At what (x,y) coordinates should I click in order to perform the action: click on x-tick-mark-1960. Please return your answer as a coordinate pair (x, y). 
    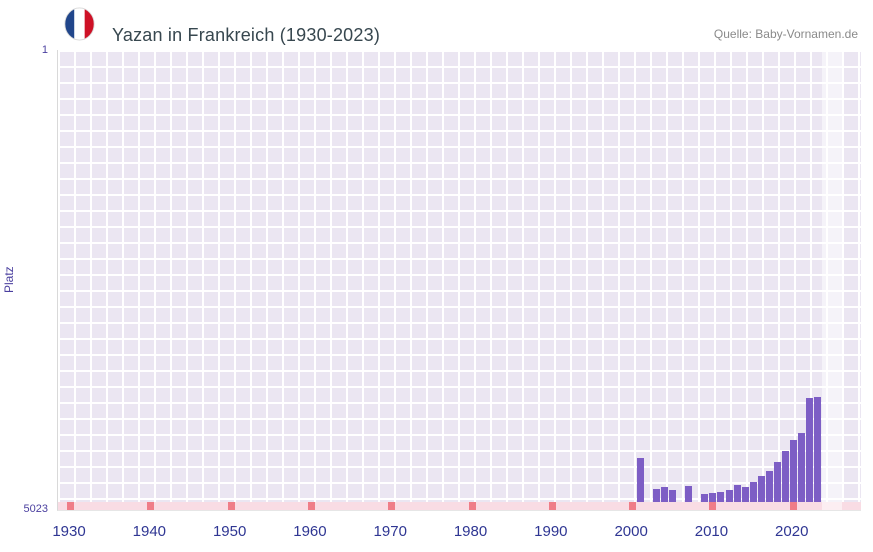
    Looking at the image, I should click on (311, 506).